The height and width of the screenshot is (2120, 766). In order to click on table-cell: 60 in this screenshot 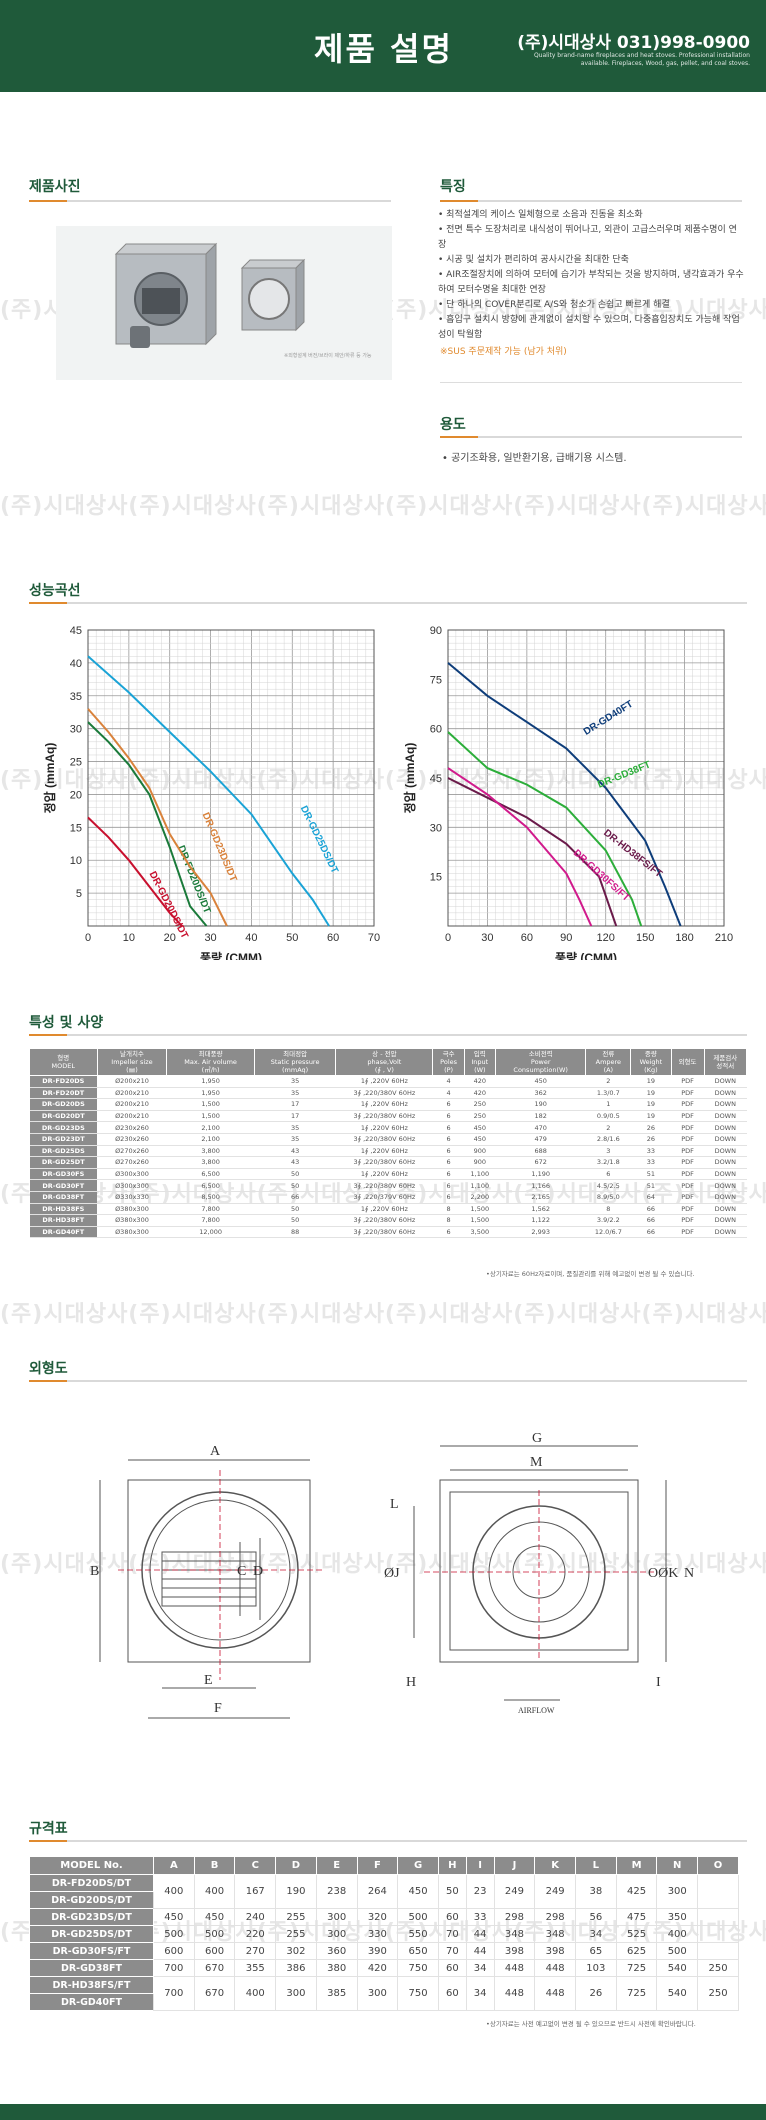, I will do `click(452, 1968)`.